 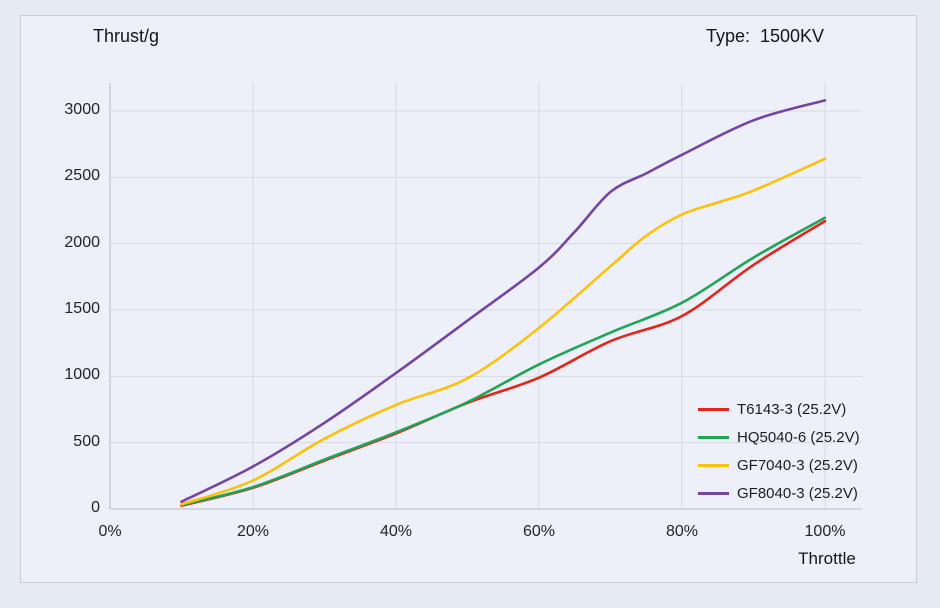 I want to click on legend-label: T6143-3 (25.2V), so click(x=792, y=409).